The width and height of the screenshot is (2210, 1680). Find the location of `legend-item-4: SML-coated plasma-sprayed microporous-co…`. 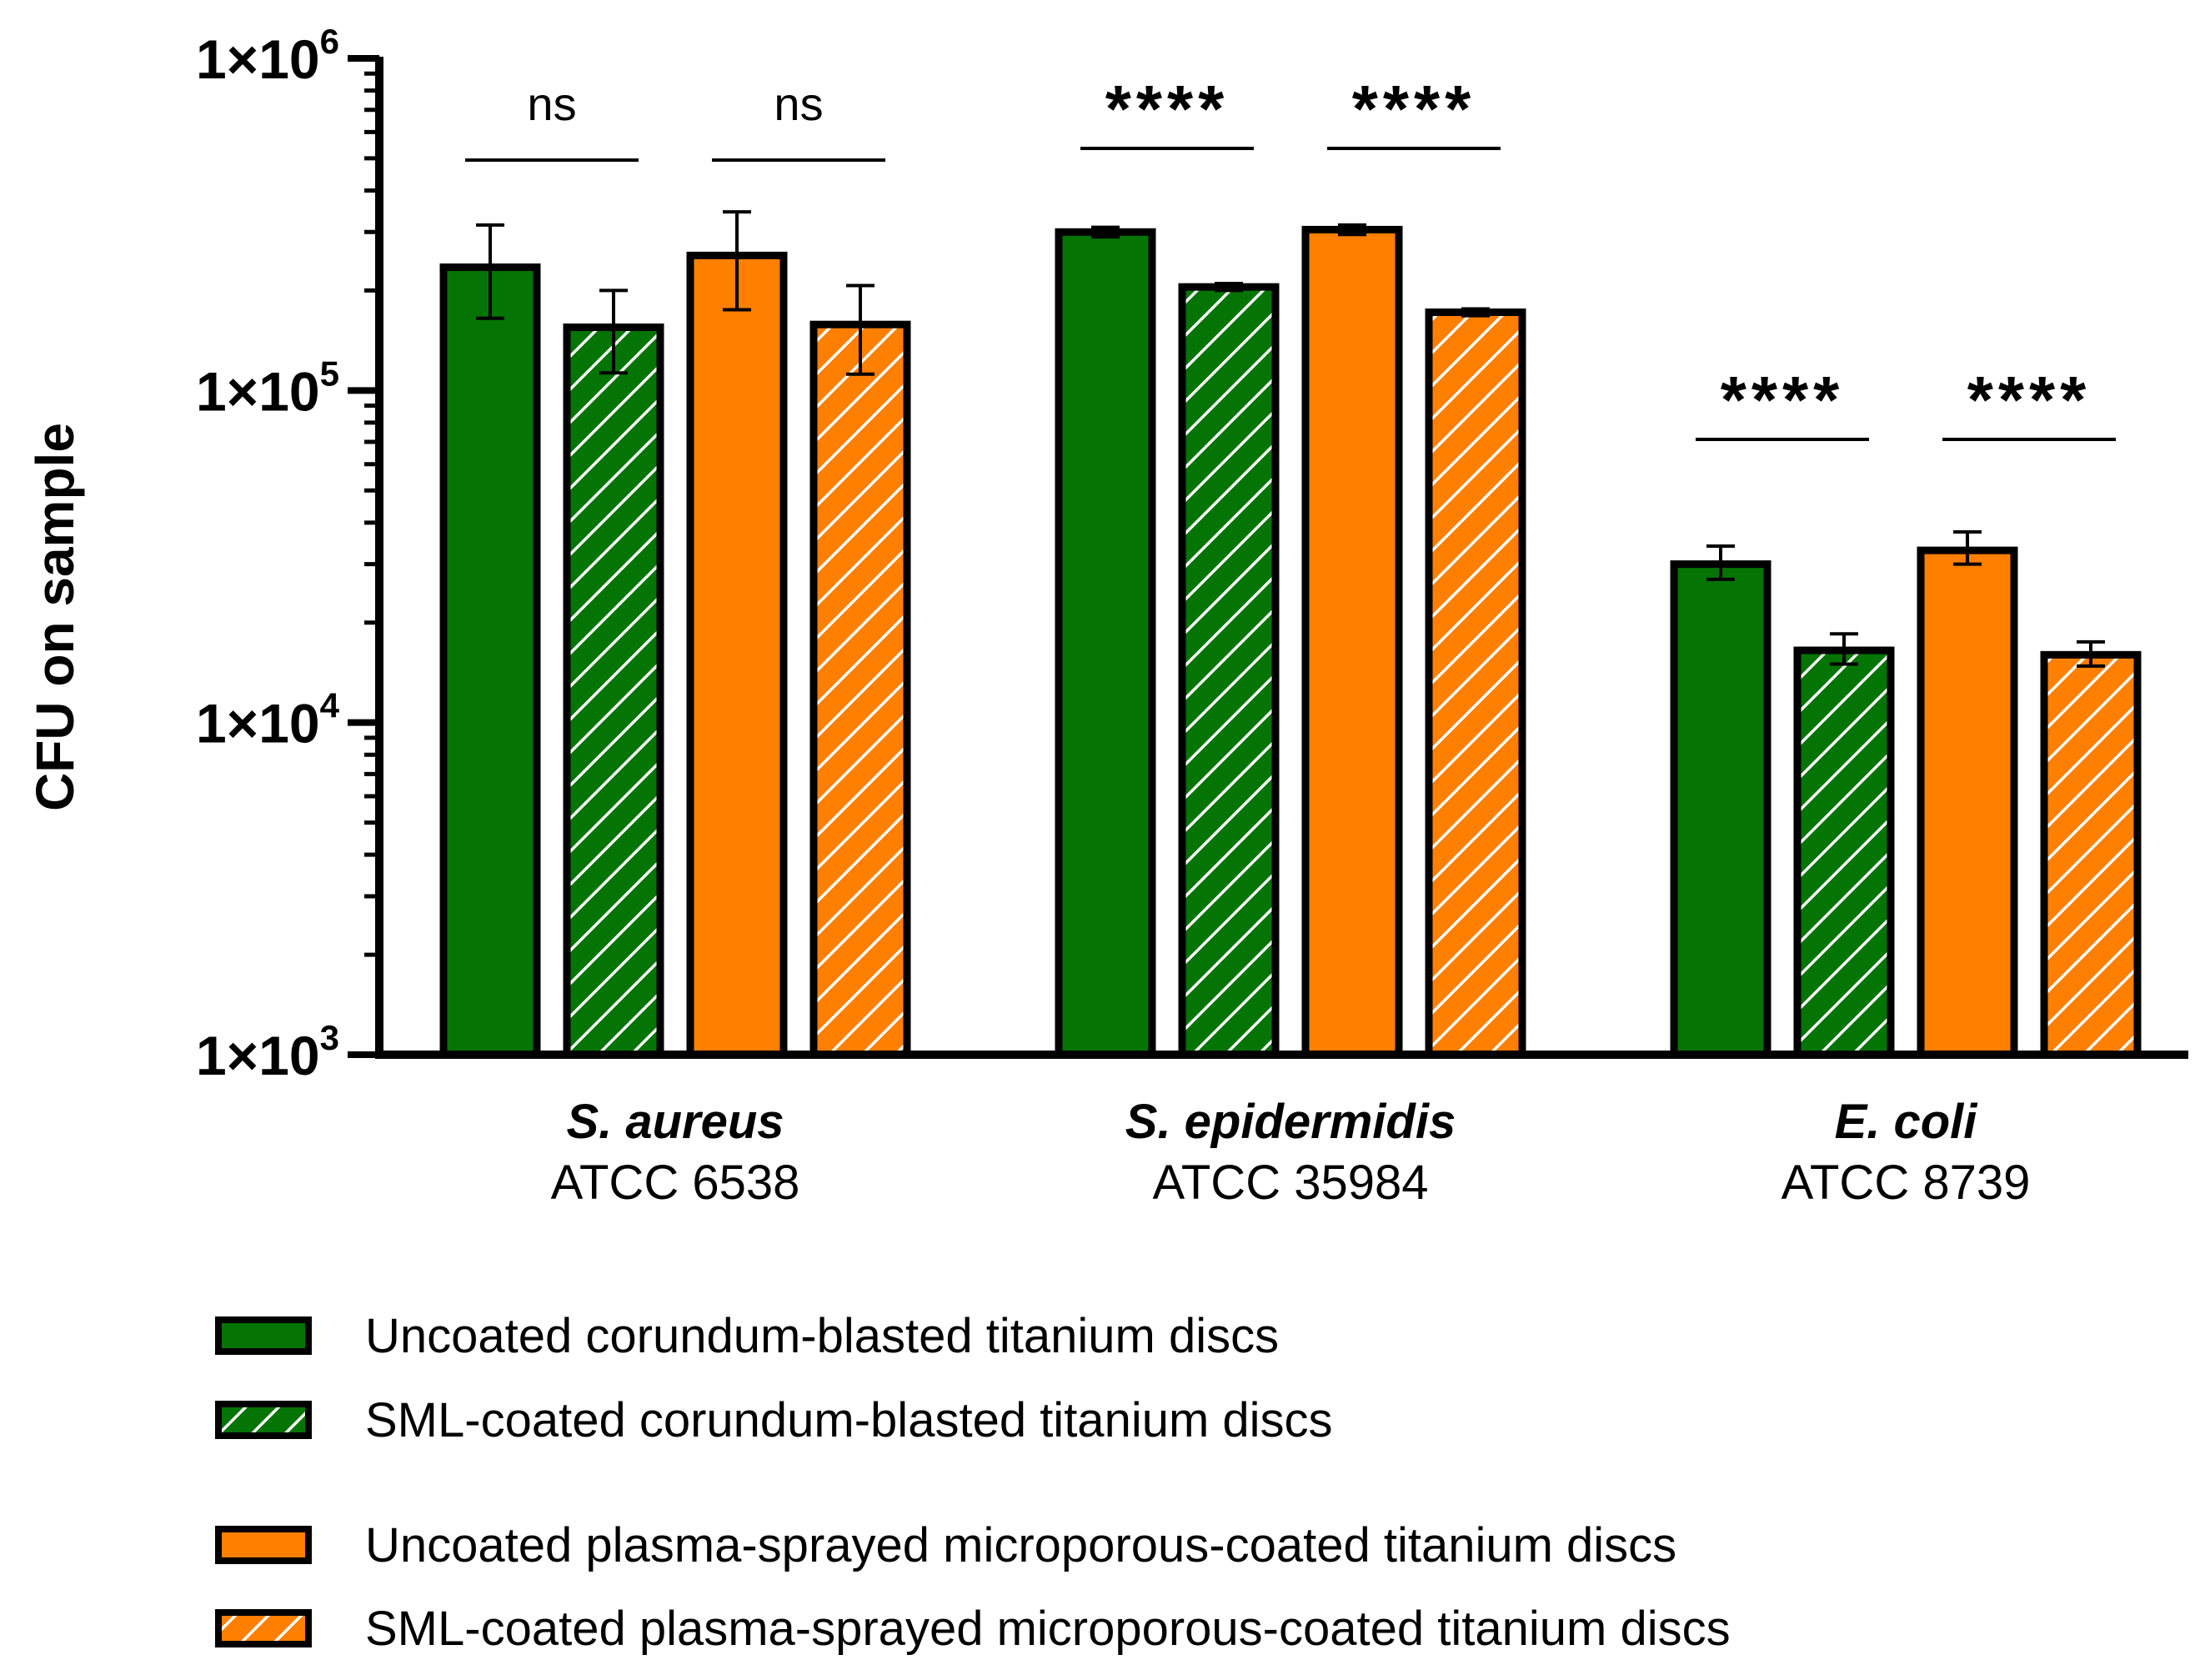

legend-item-4: SML-coated plasma-sprayed microporous-co… is located at coordinates (973, 1629).